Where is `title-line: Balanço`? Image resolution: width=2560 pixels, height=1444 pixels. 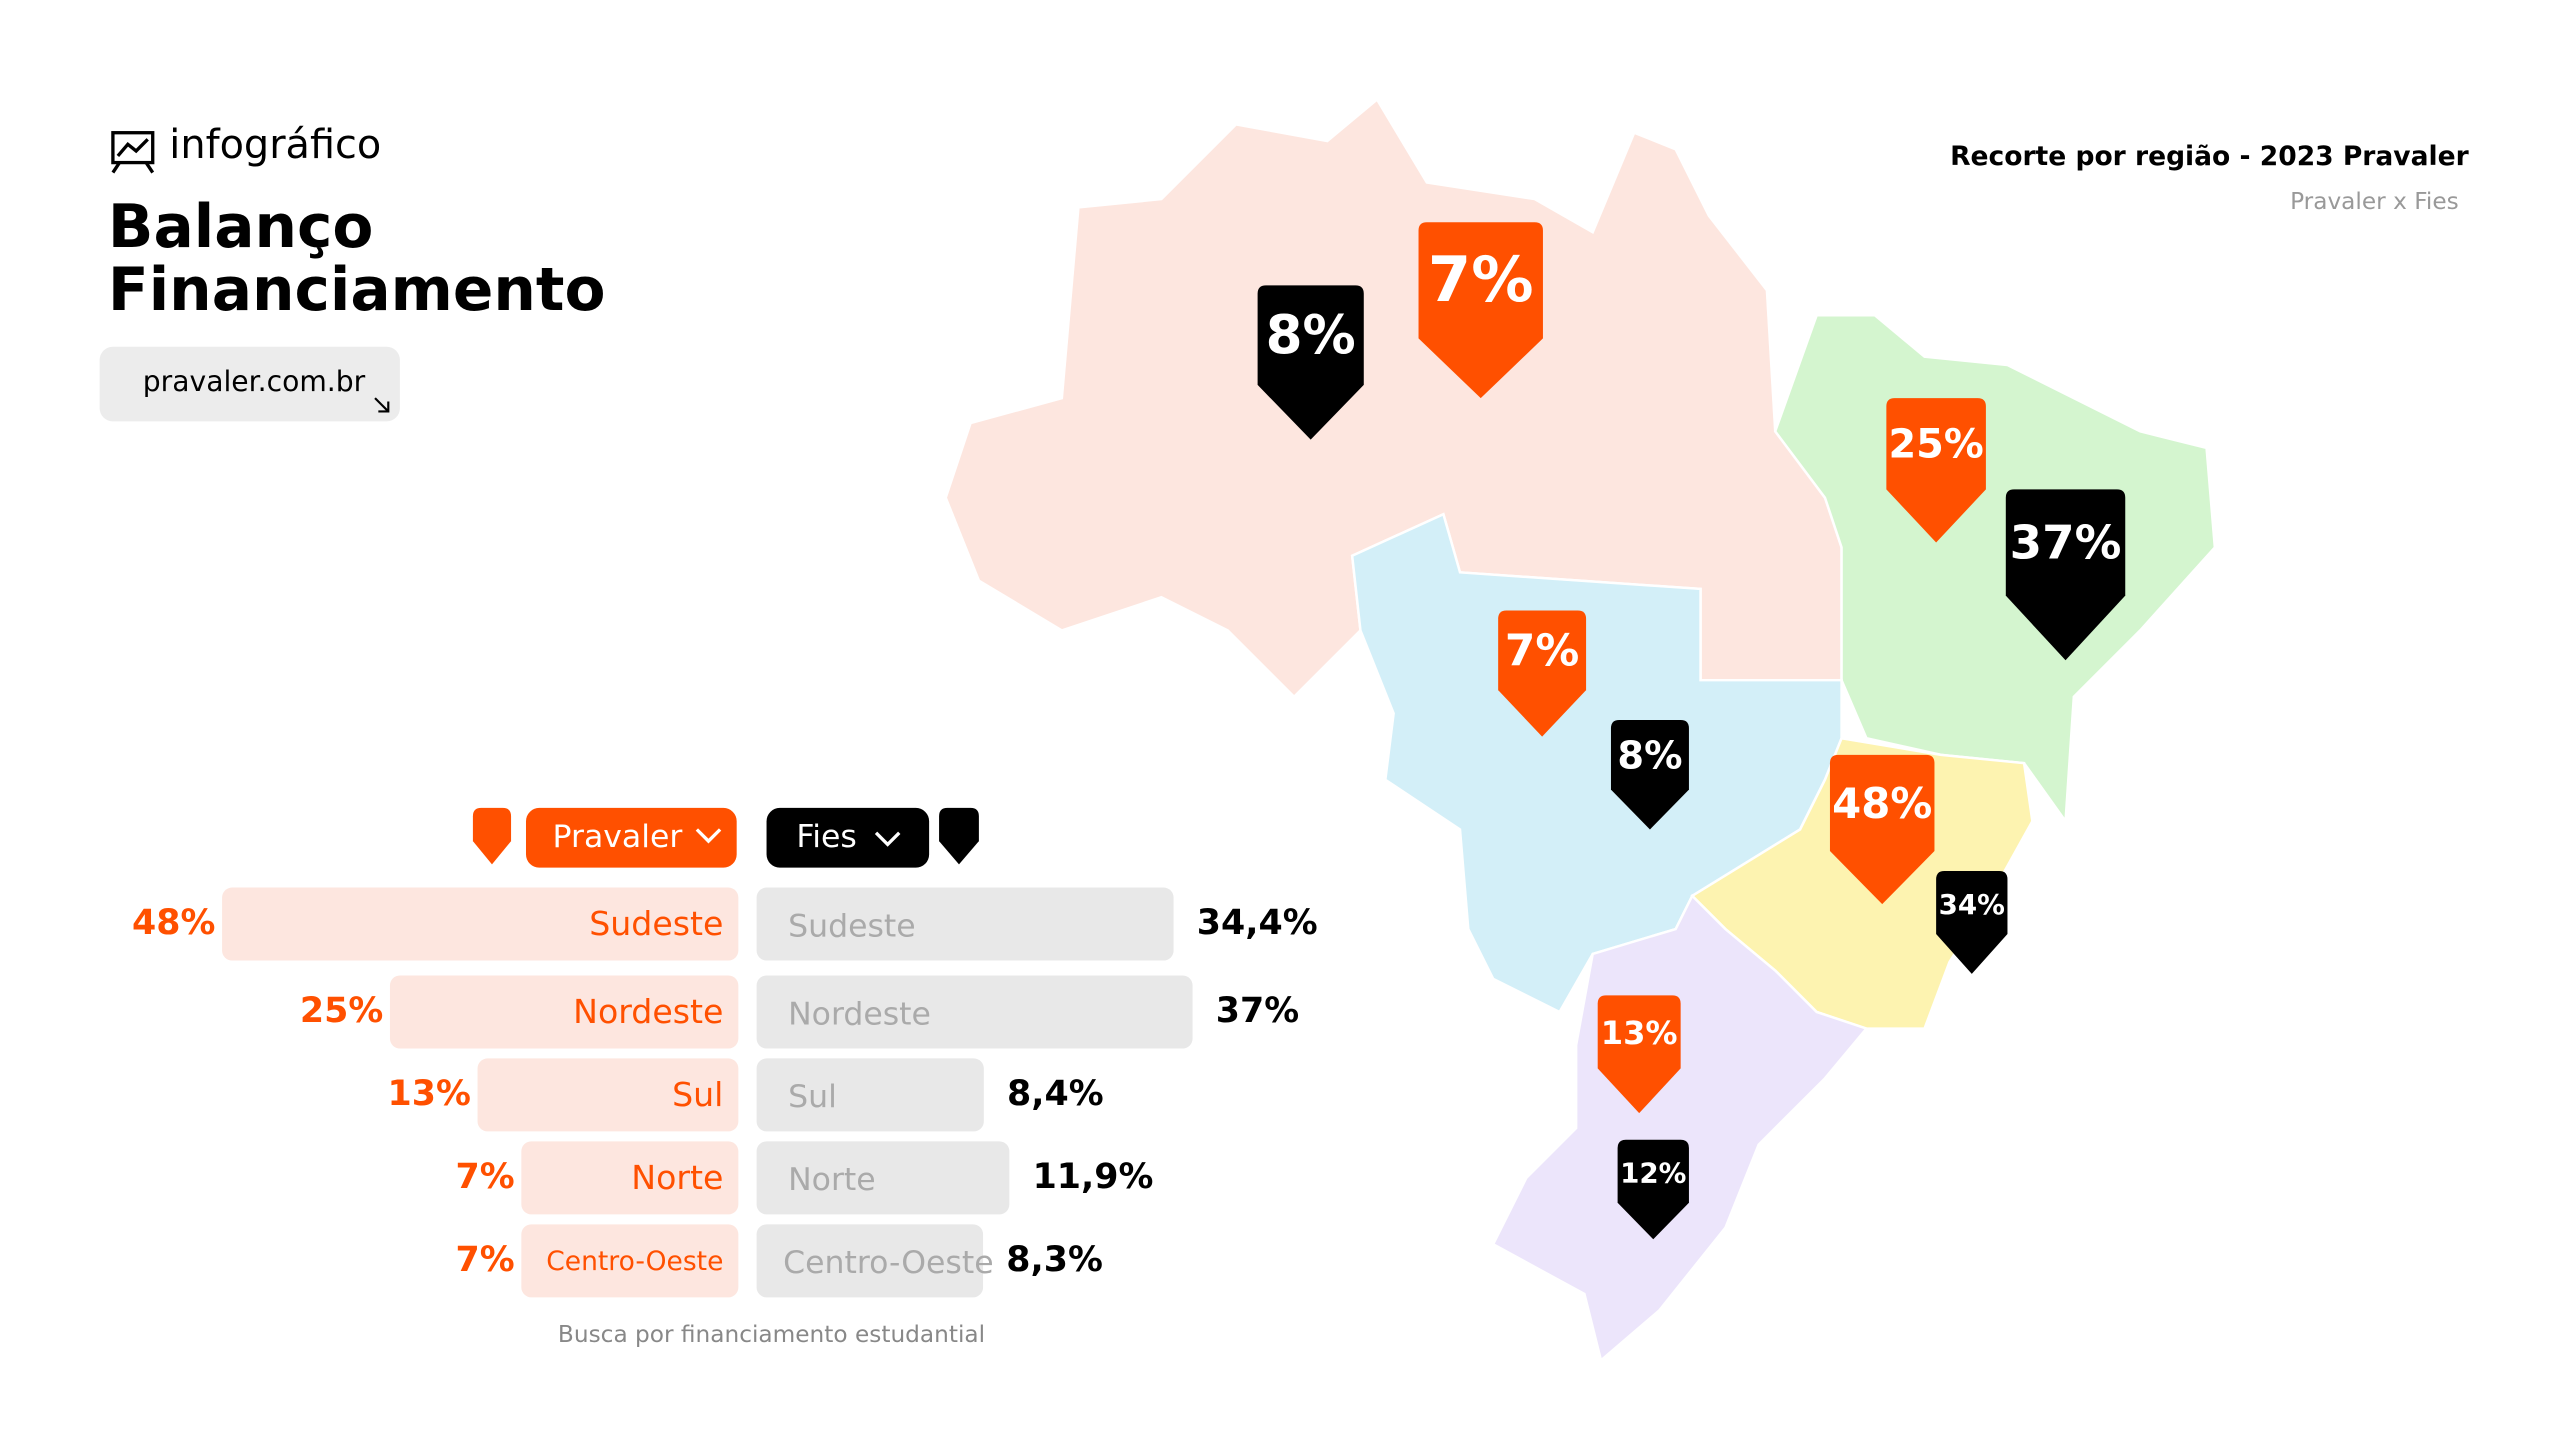
title-line: Balanço is located at coordinates (241, 227).